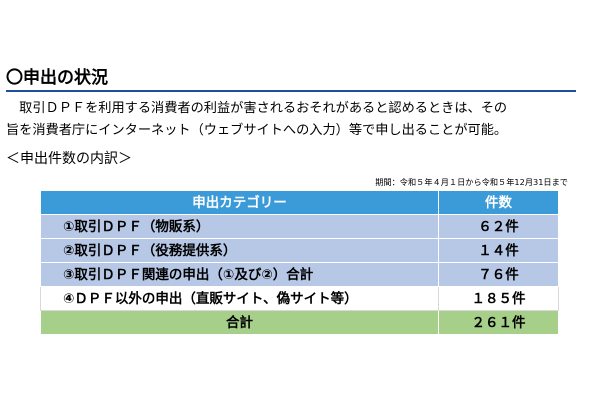 The image size is (600, 400). I want to click on table-row: ④ＤＰＦ以外の申出（直販サイト、偽サイト等） １８５件, so click(299, 298).